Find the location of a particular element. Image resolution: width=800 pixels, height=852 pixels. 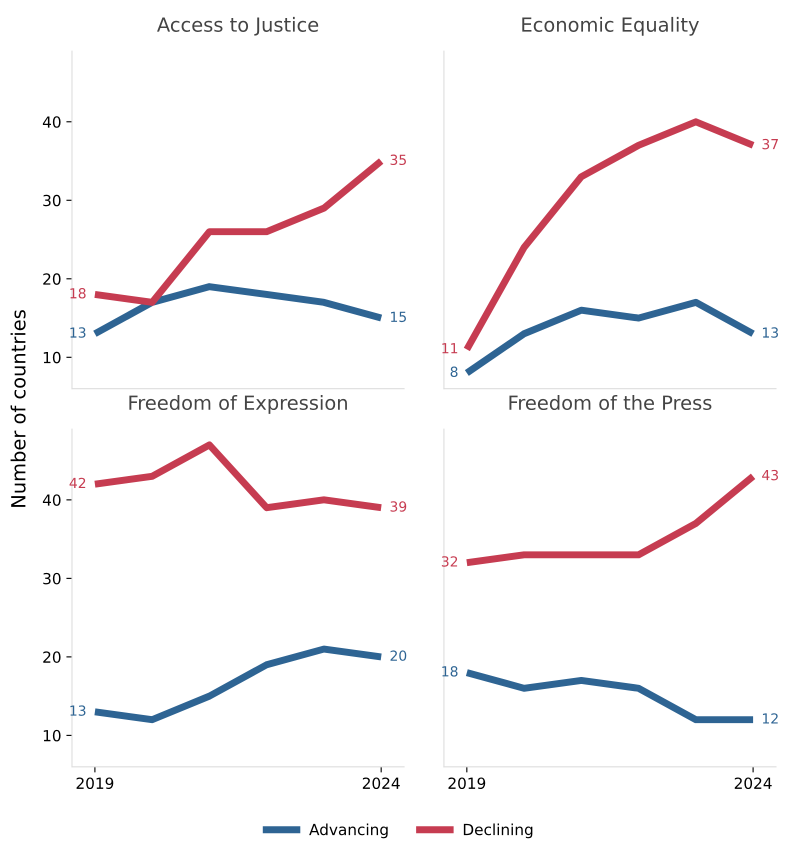

legend-label: Advancing is located at coordinates (348, 830).